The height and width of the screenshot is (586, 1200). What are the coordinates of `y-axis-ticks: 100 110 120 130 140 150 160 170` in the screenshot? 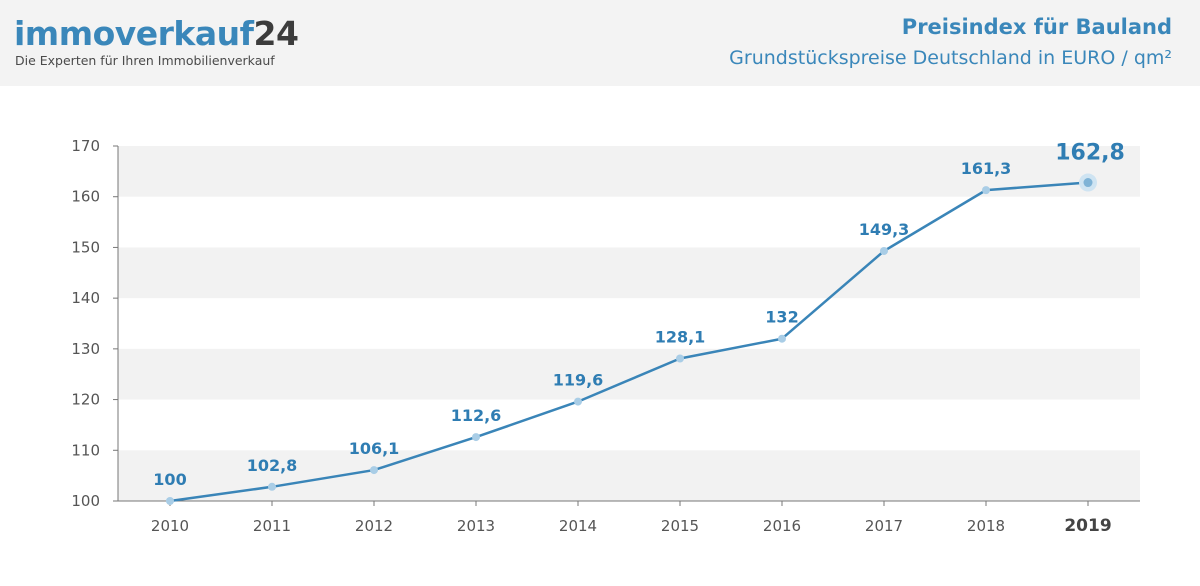 It's located at (94, 323).